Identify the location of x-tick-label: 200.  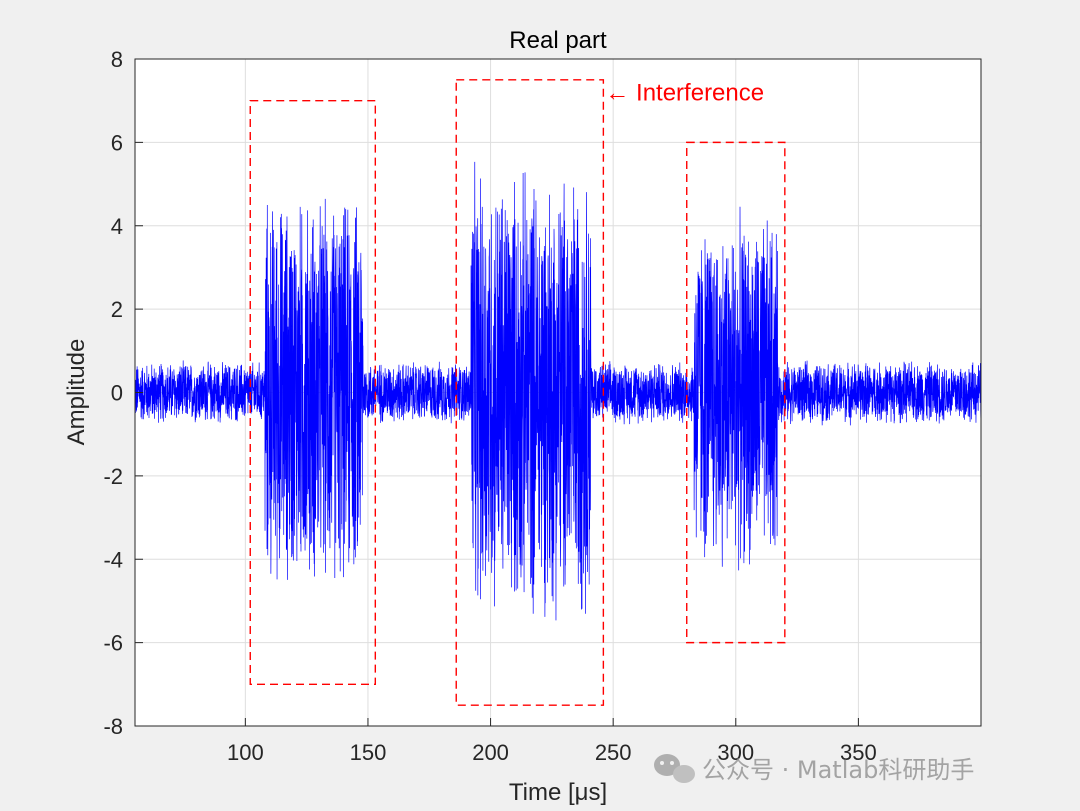
(490, 752).